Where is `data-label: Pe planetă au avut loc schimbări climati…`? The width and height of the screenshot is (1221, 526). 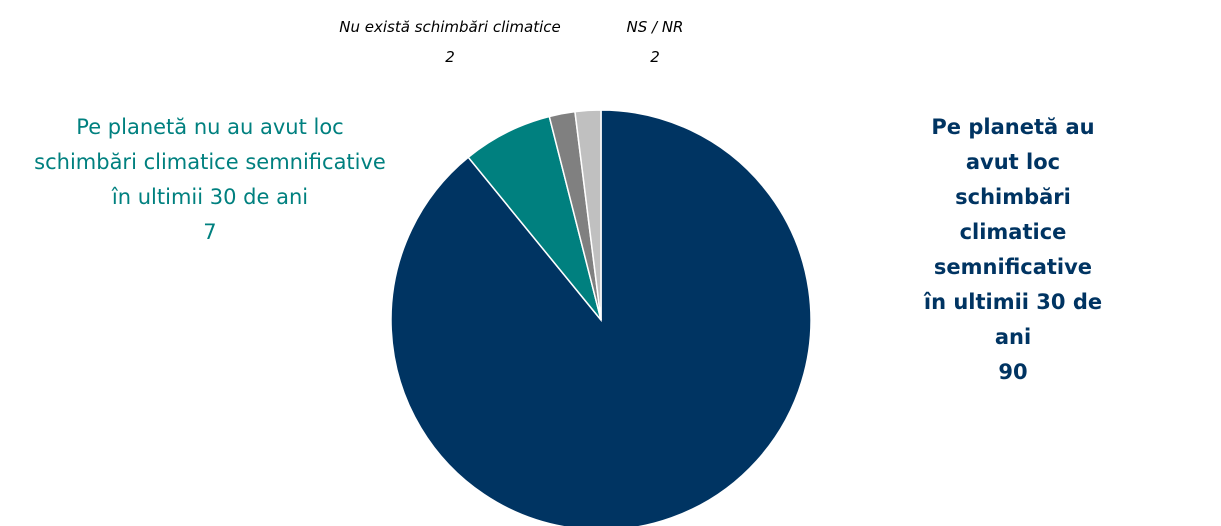
data-label: Pe planetă au avut loc schimbări climati… is located at coordinates (1013, 250).